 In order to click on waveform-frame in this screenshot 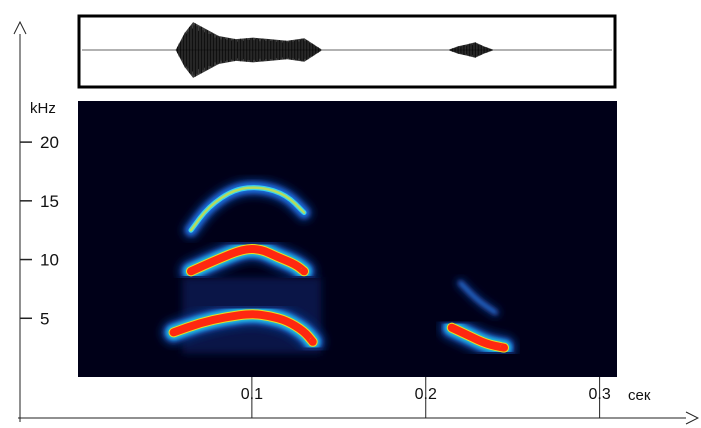, I will do `click(347, 51)`.